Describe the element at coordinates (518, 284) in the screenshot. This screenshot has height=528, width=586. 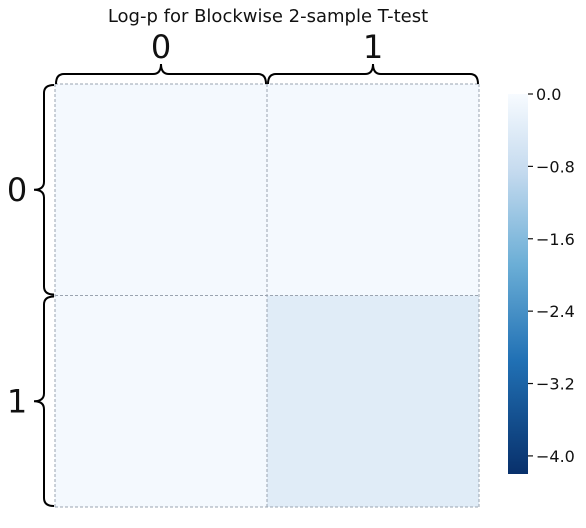
I see `colorbar` at that location.